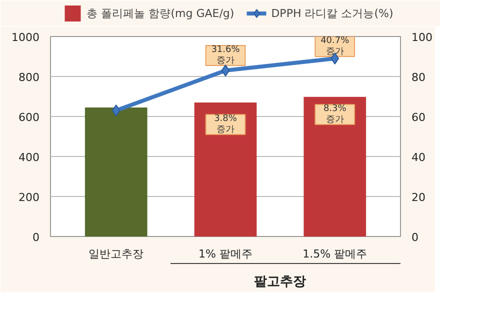 The width and height of the screenshot is (477, 324). What do you see at coordinates (415, 237) in the screenshot?
I see `y2-tick-label: 0` at bounding box center [415, 237].